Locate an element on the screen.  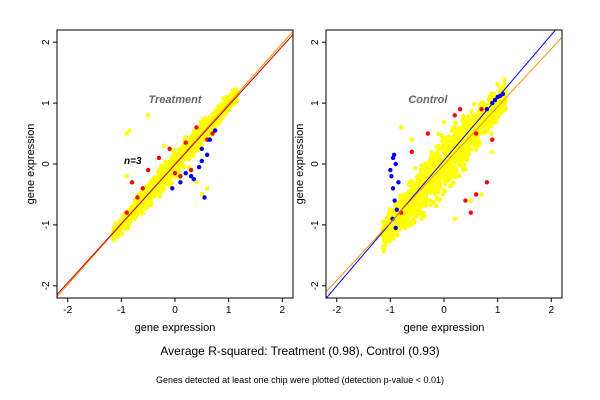
x-tick-label: 2 is located at coordinates (551, 310).